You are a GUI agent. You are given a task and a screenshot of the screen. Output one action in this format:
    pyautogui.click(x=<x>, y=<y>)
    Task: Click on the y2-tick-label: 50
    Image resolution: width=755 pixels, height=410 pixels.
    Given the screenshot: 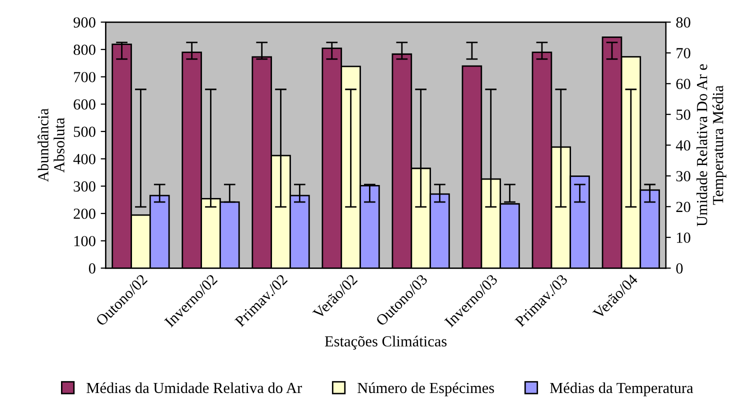 What is the action you would take?
    pyautogui.click(x=683, y=115)
    